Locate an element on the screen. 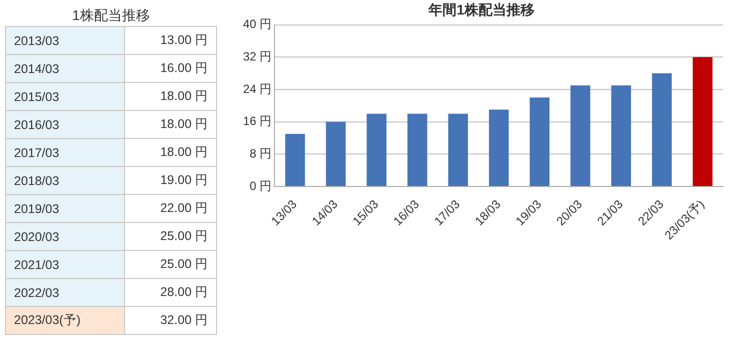 This screenshot has height=338, width=731. text: 28.00 円 is located at coordinates (184, 292).